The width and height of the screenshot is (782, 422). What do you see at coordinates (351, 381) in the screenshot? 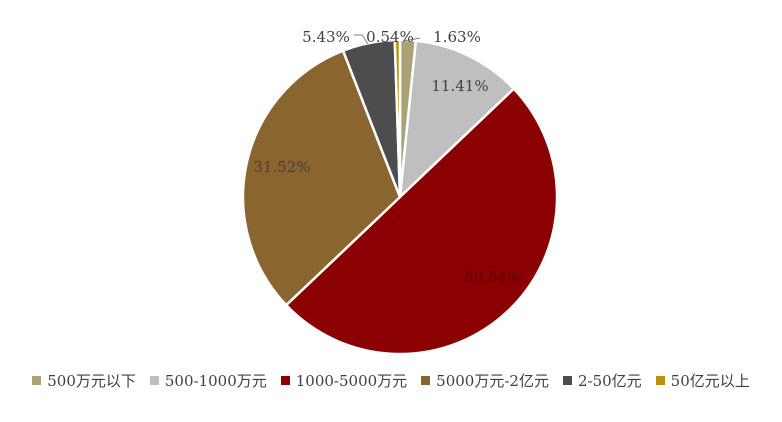
I see `legend-label-2: 1000-5000万元` at bounding box center [351, 381].